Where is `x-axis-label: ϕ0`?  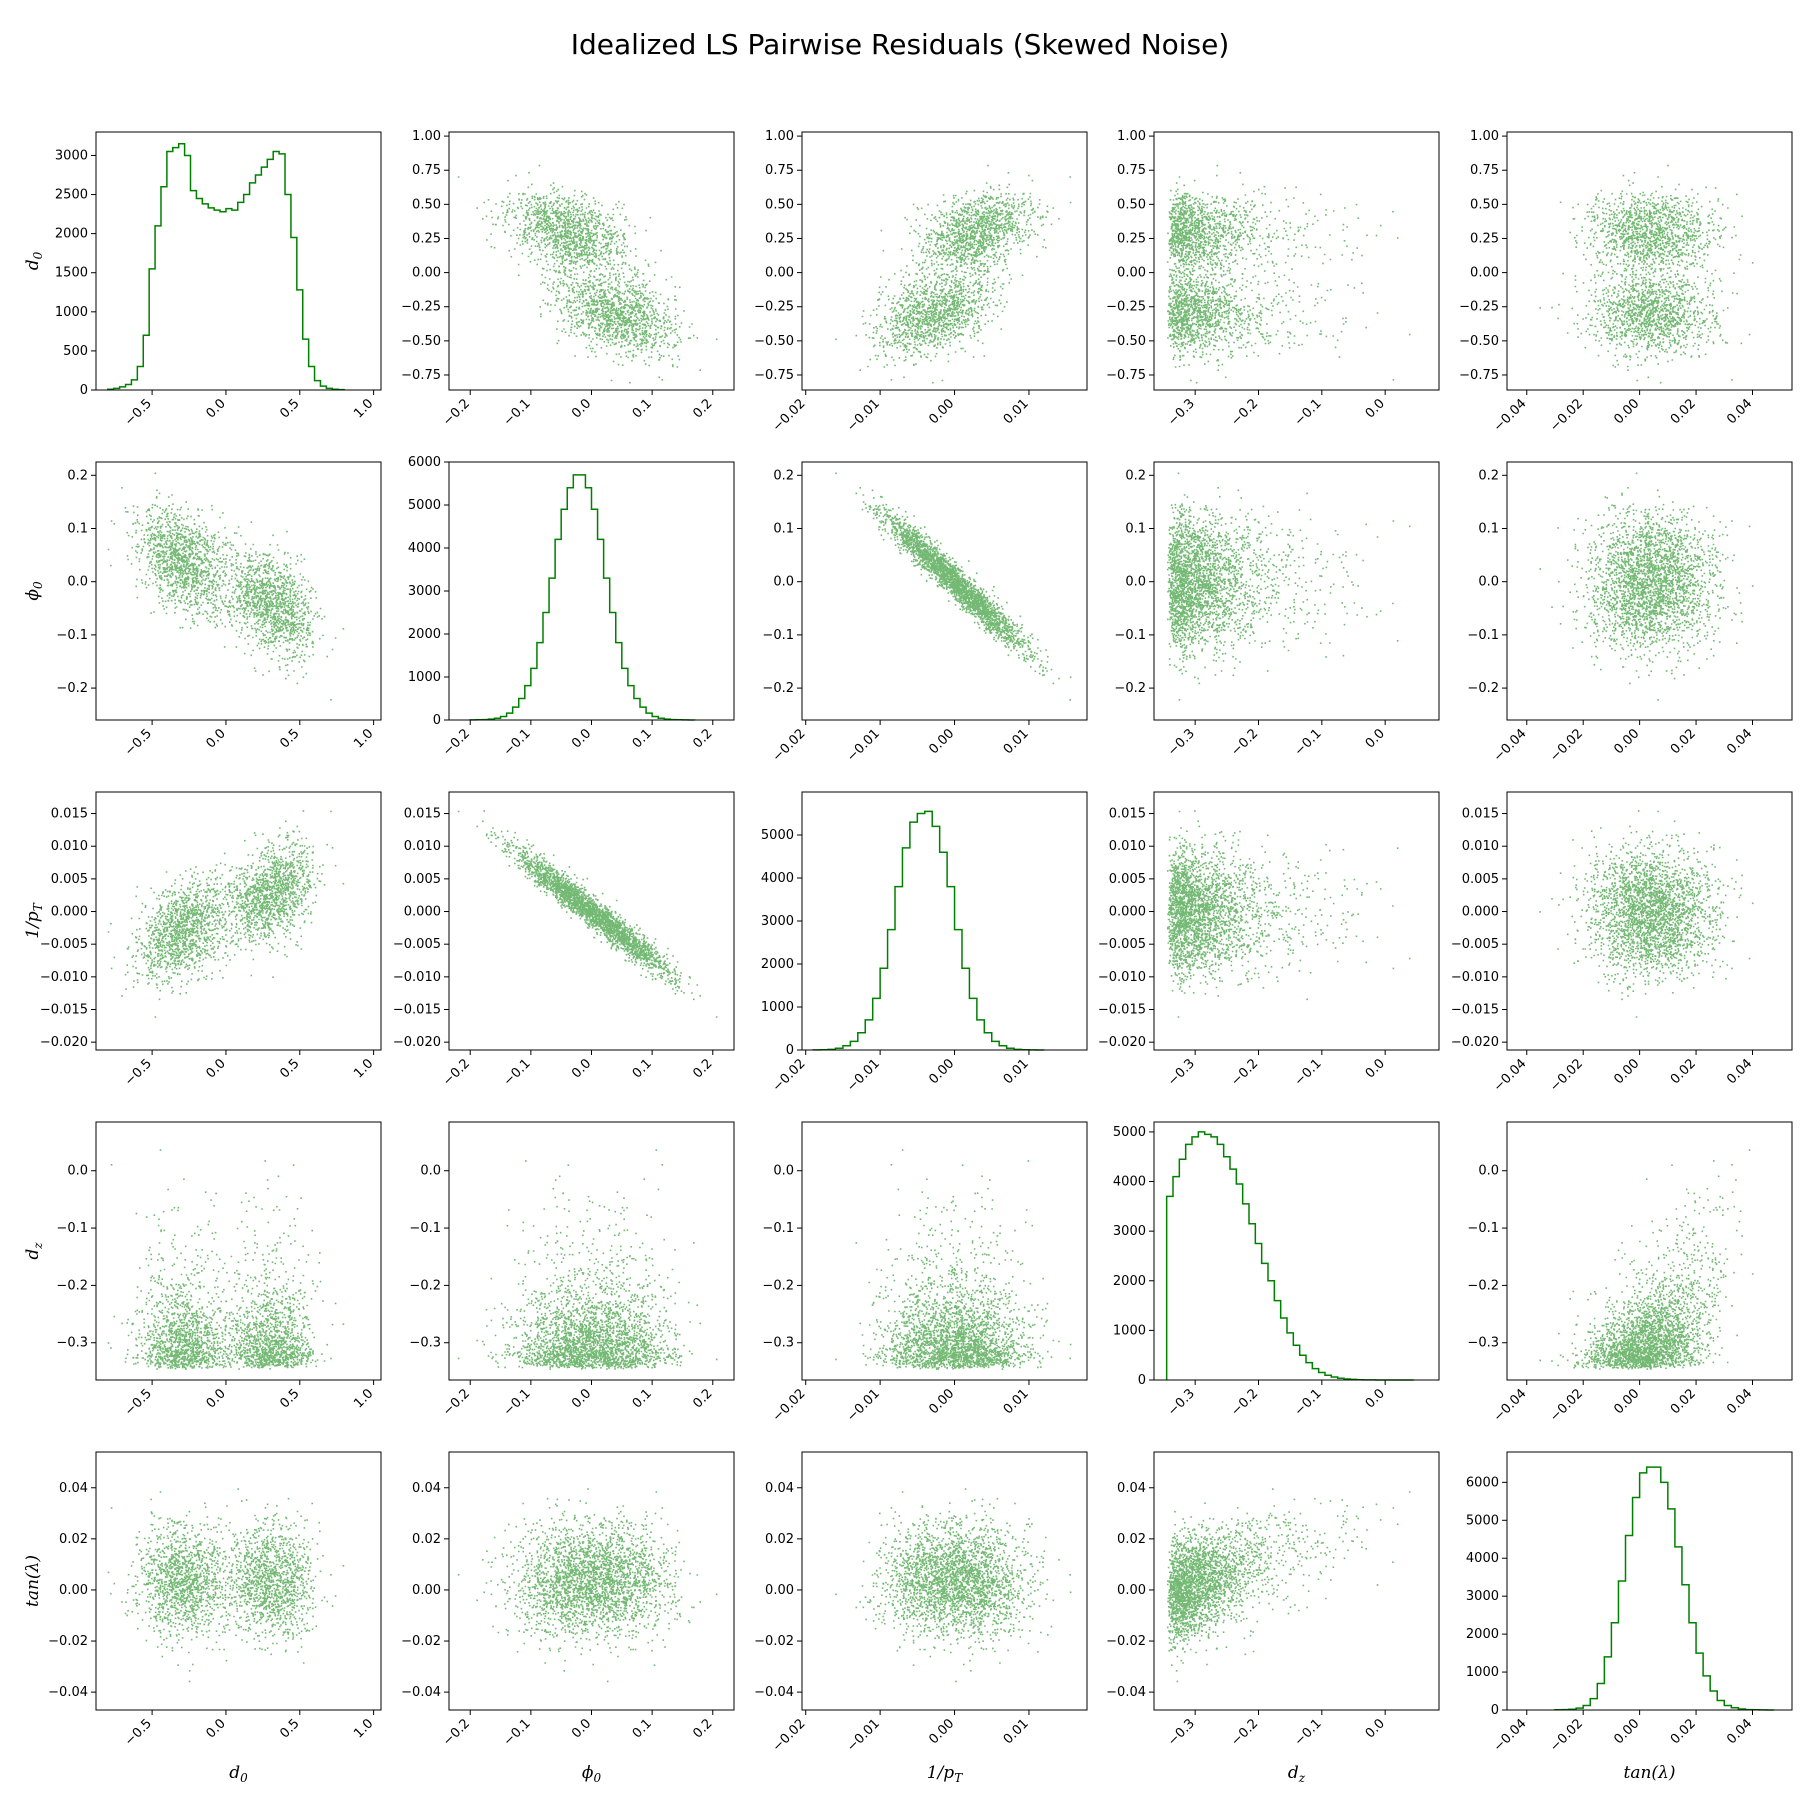 x-axis-label: ϕ0 is located at coordinates (592, 1774).